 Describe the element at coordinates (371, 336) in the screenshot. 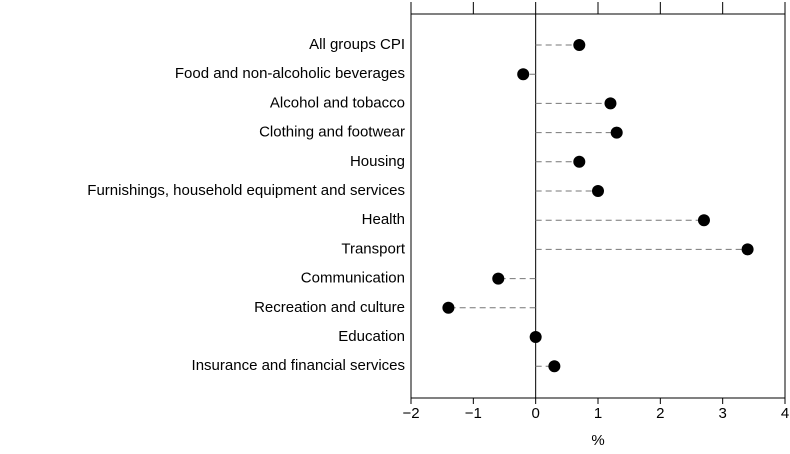

I see `y-tick-label: Education` at that location.